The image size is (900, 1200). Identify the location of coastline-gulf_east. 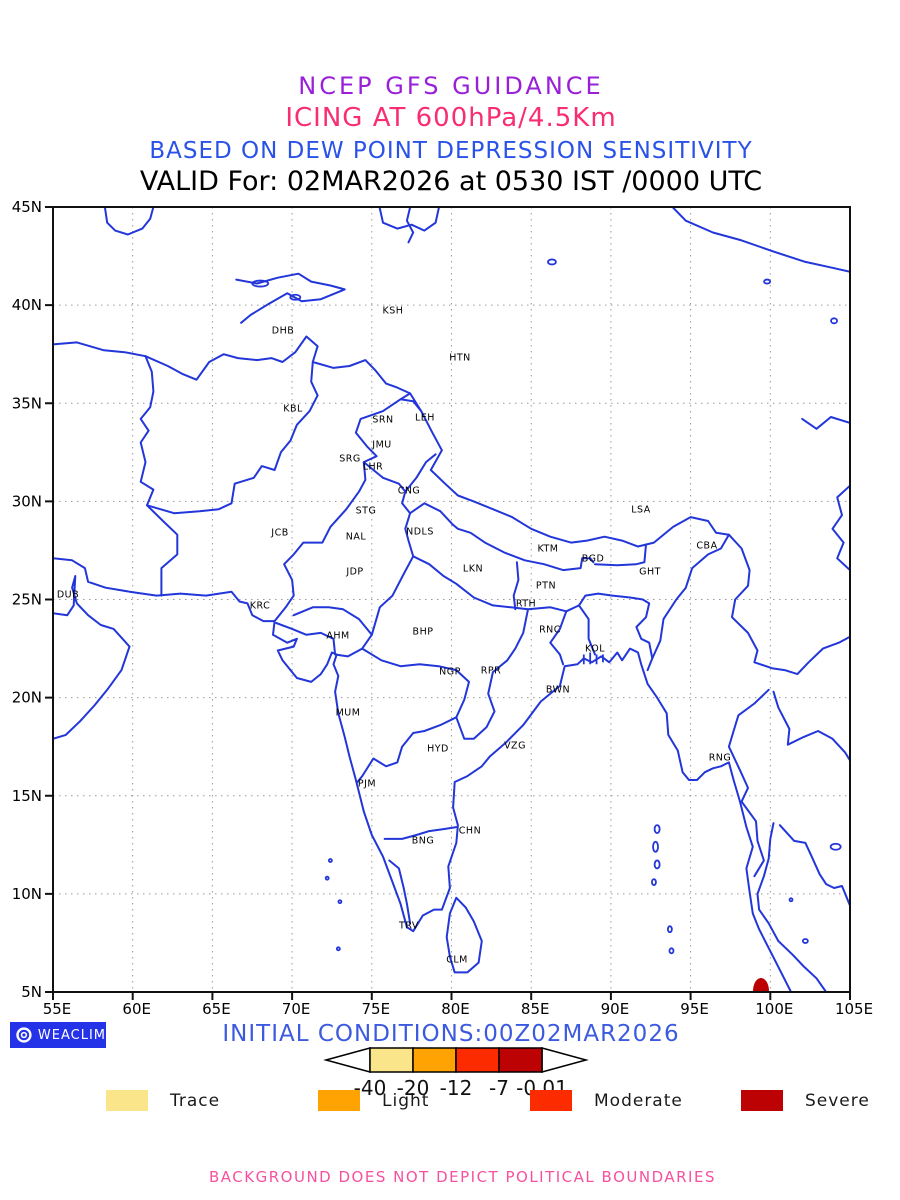
(814, 865).